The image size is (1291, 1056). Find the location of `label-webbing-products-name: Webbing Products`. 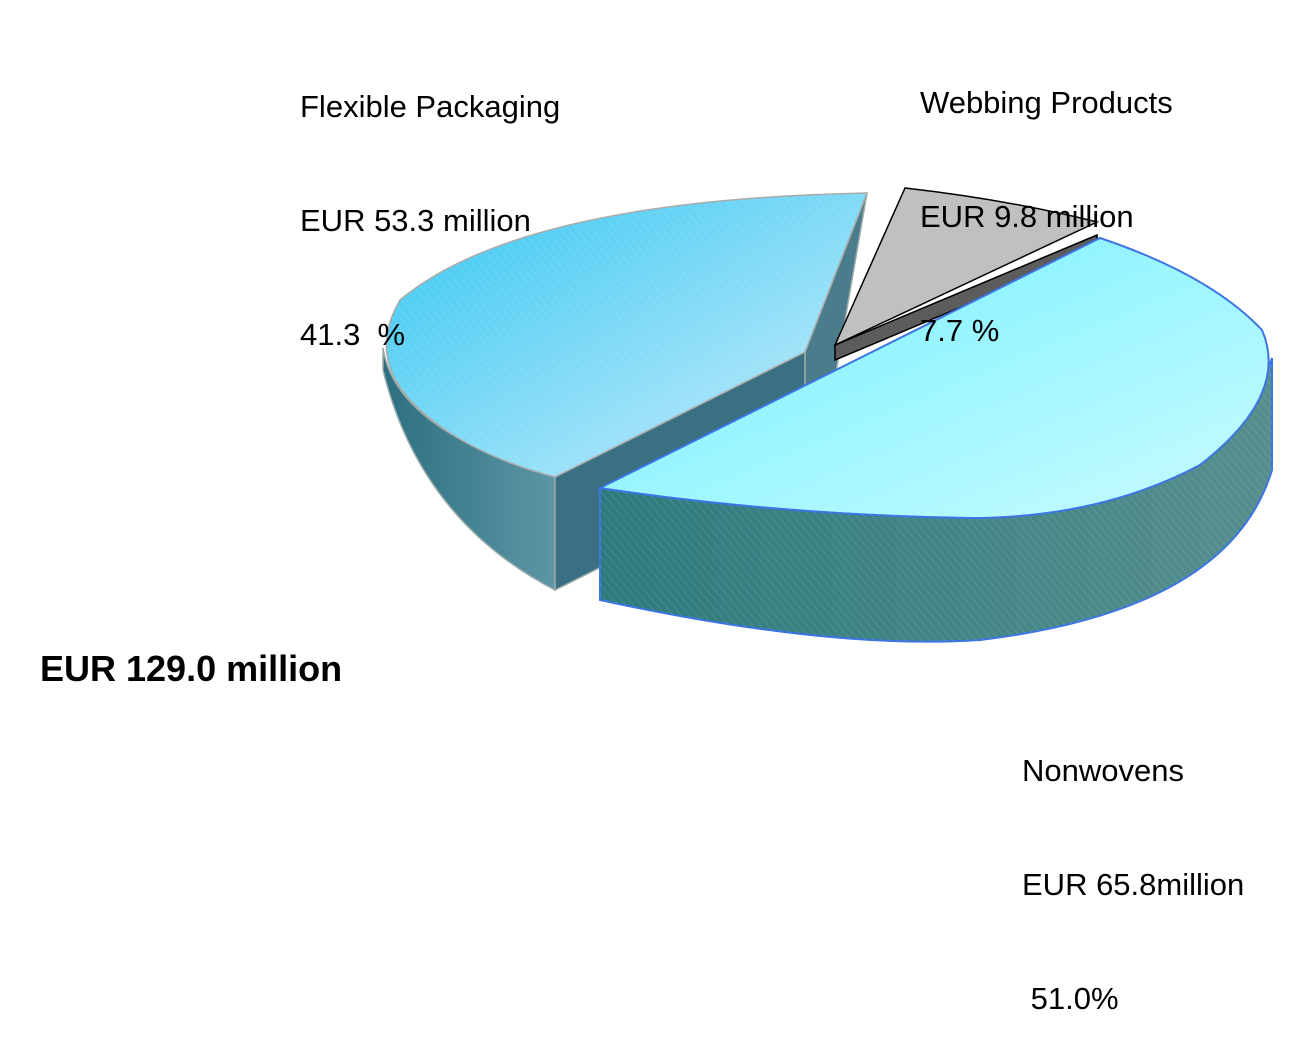

label-webbing-products-name: Webbing Products is located at coordinates (1046, 102).